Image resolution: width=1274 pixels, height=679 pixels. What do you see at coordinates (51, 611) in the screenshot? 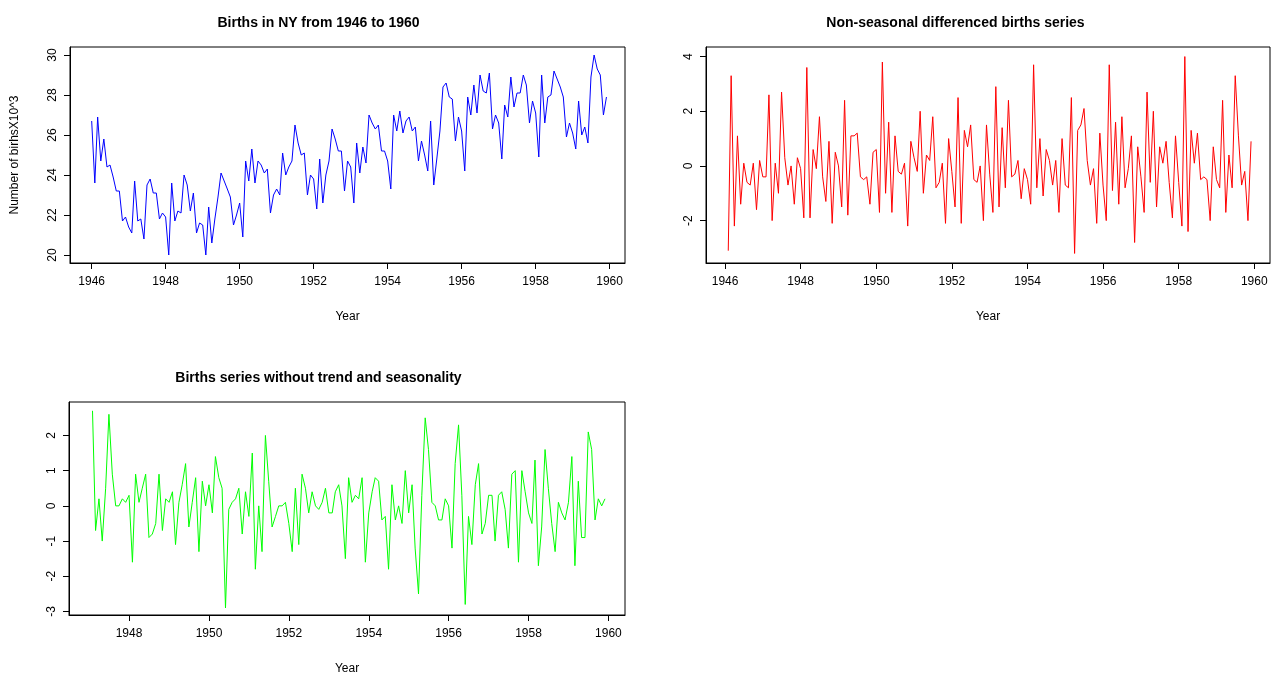
I see `y-tick-label: -3` at bounding box center [51, 611].